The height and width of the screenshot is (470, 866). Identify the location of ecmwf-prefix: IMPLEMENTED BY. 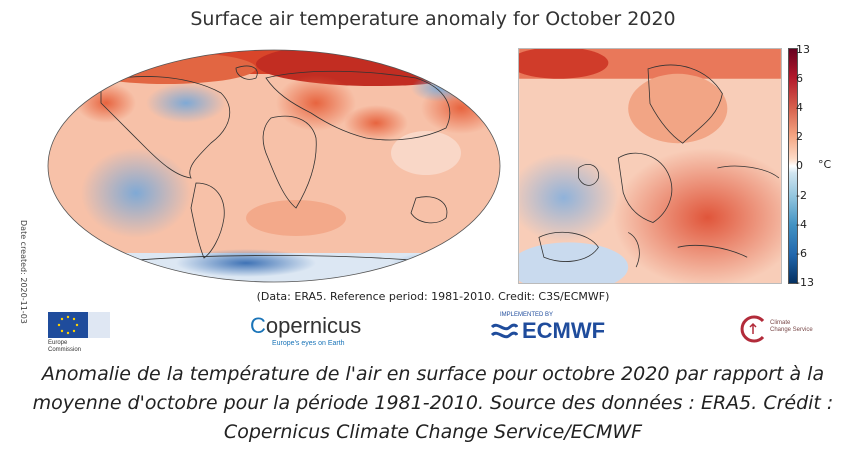
(527, 315).